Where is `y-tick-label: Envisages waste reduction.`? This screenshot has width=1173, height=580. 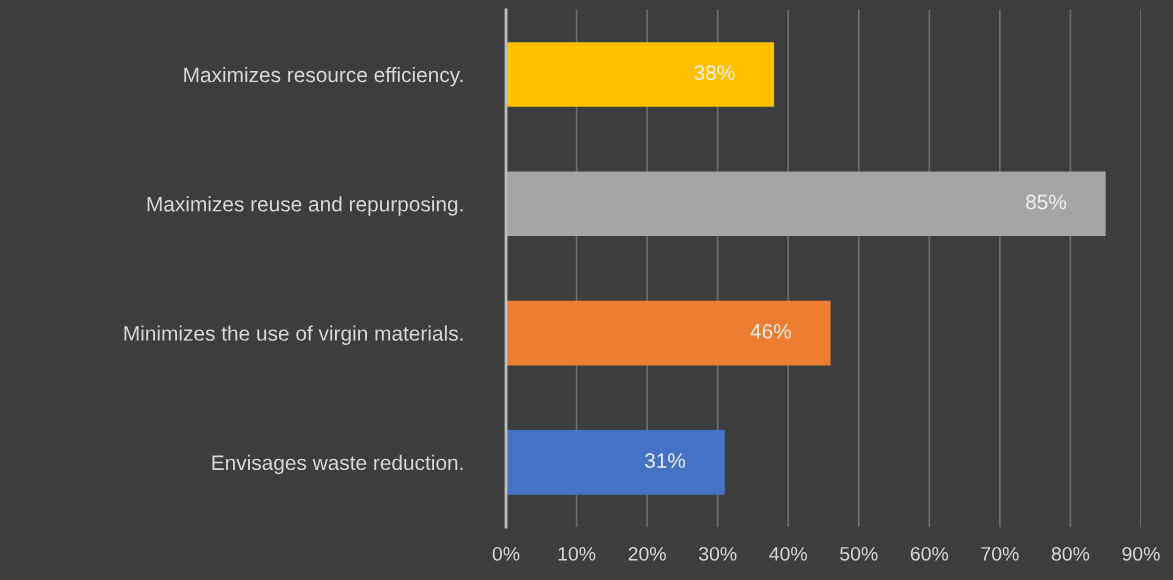 y-tick-label: Envisages waste reduction. is located at coordinates (337, 464).